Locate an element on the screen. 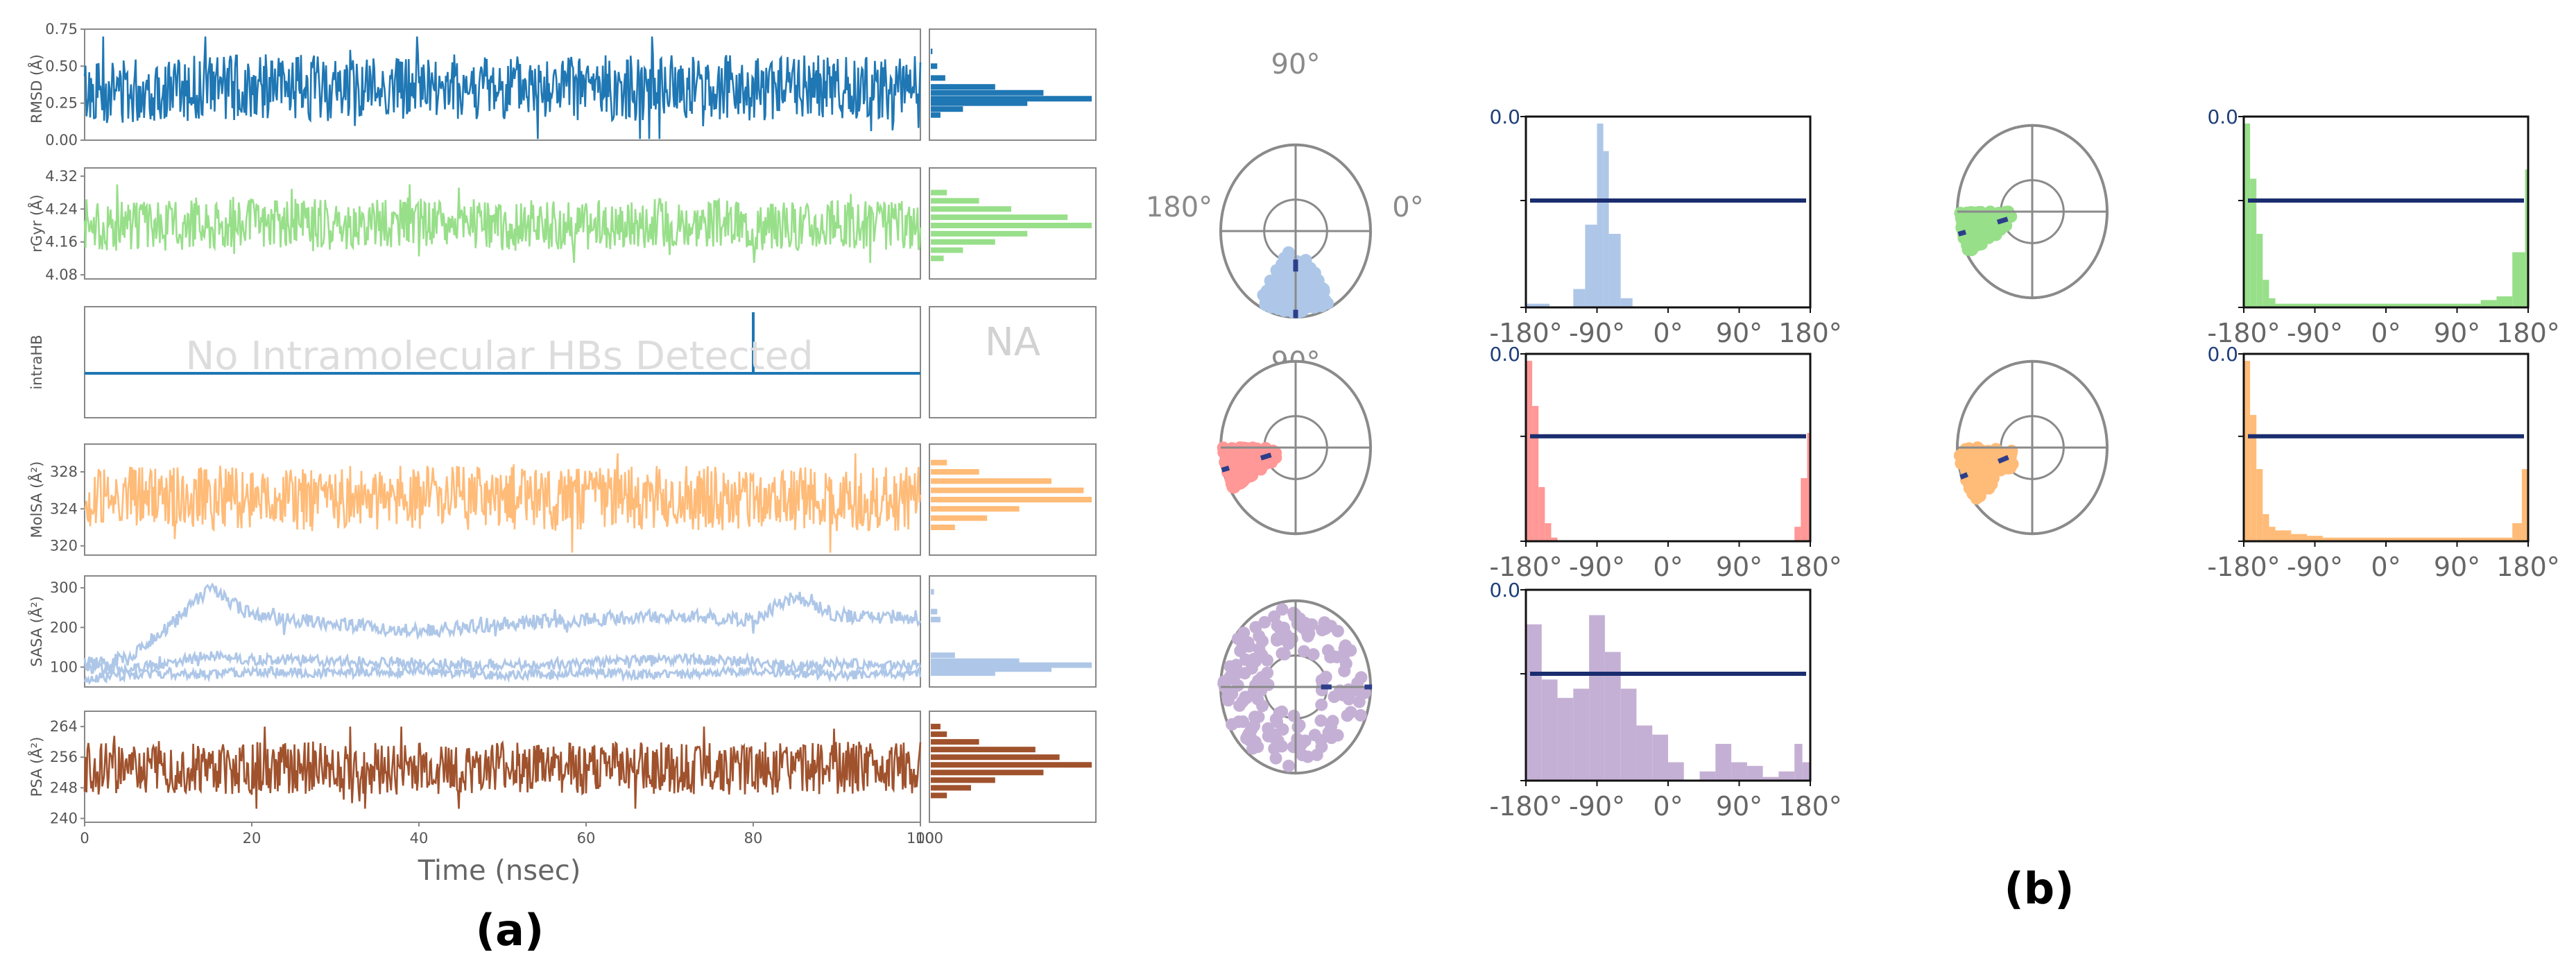 The width and height of the screenshot is (2576, 977). sasa-plot-frame is located at coordinates (502, 631).